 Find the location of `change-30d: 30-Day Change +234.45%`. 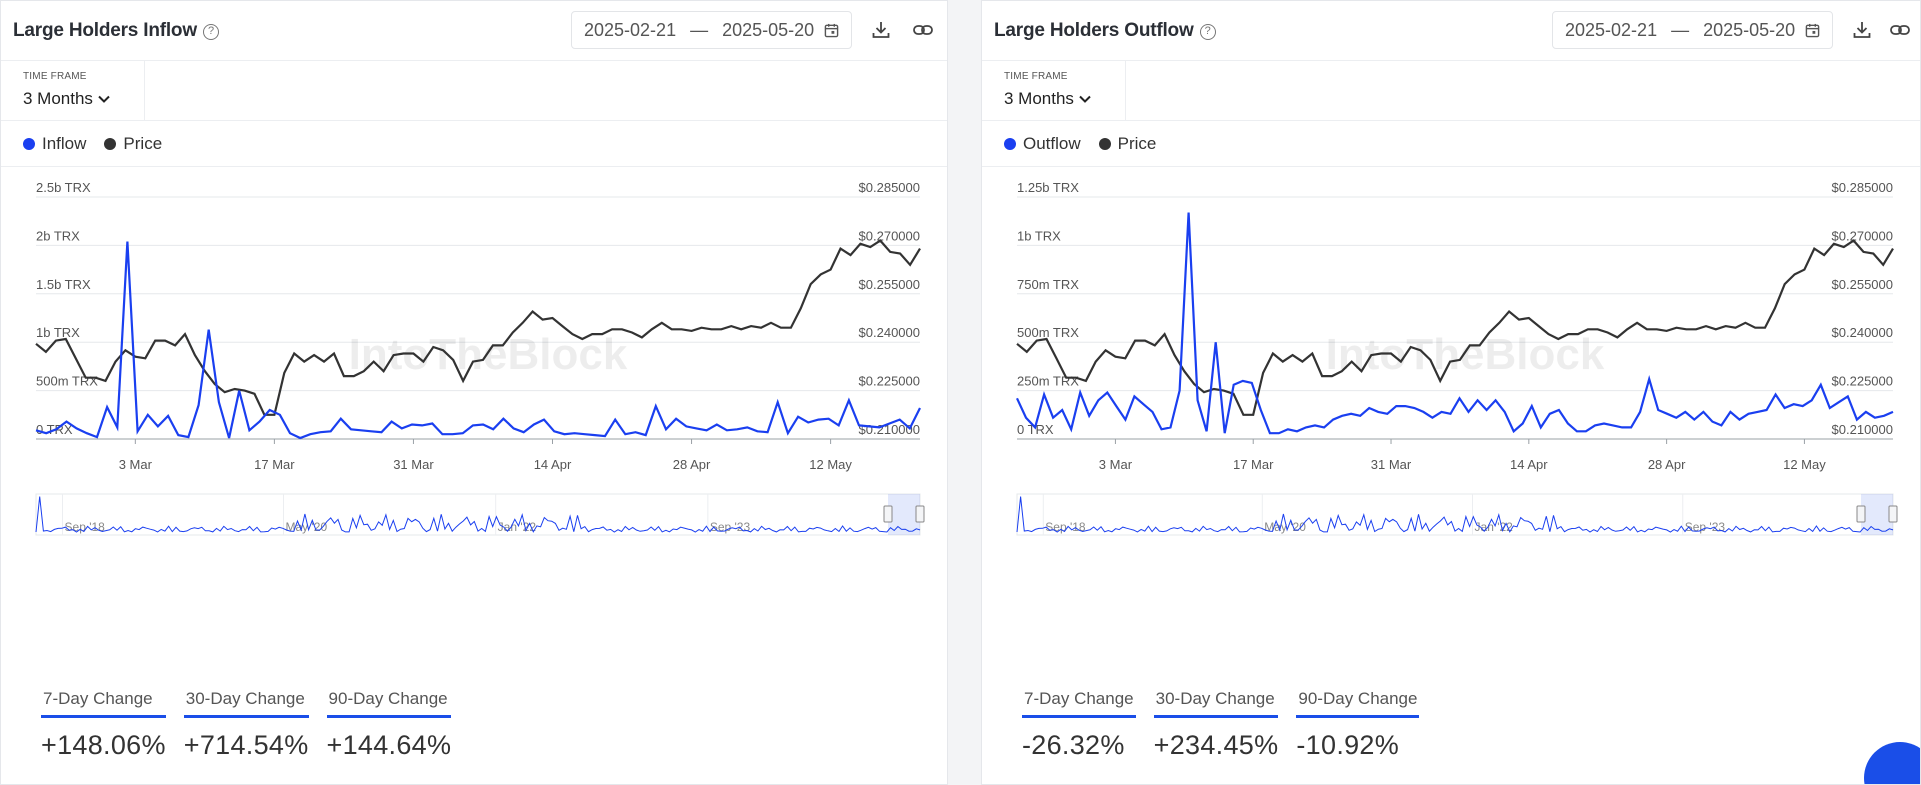

change-30d: 30-Day Change +234.45% is located at coordinates (1216, 724).